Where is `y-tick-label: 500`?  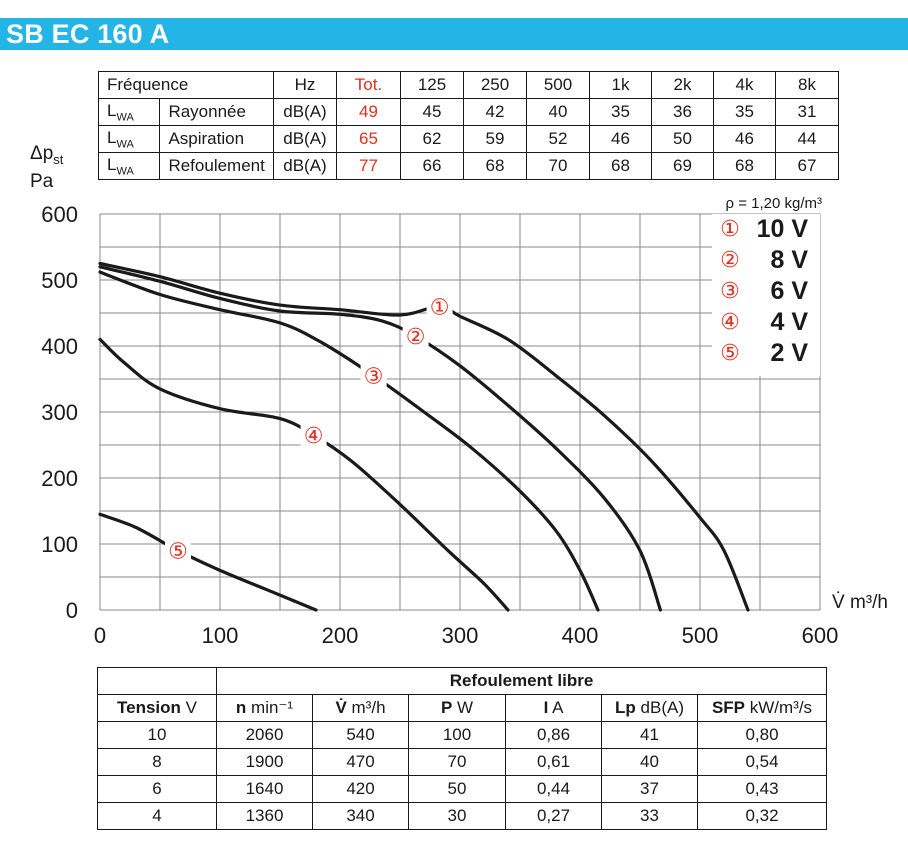 y-tick-label: 500 is located at coordinates (59, 280).